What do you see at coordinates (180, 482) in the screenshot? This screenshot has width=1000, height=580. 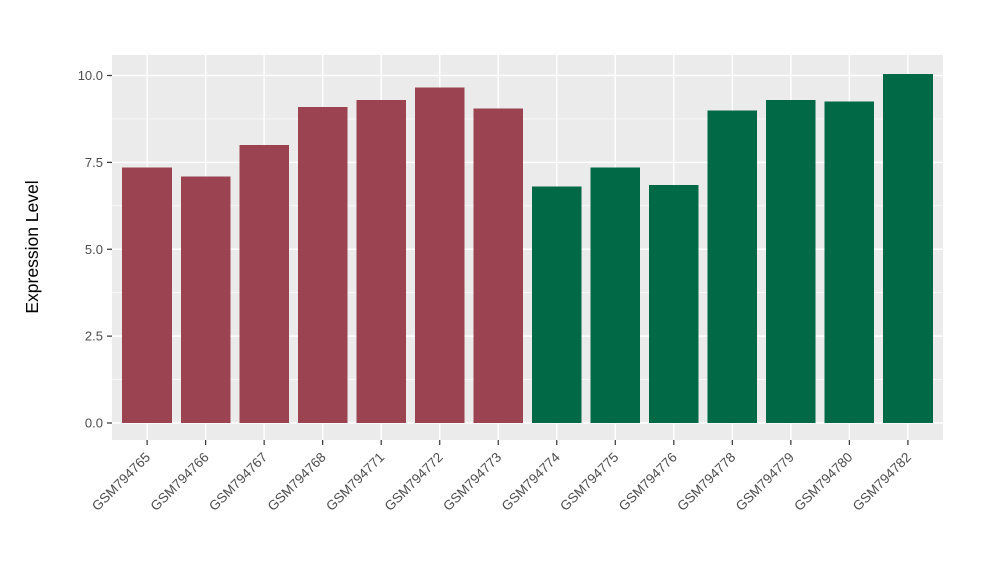 I see `x-tick-label: GSM794766` at bounding box center [180, 482].